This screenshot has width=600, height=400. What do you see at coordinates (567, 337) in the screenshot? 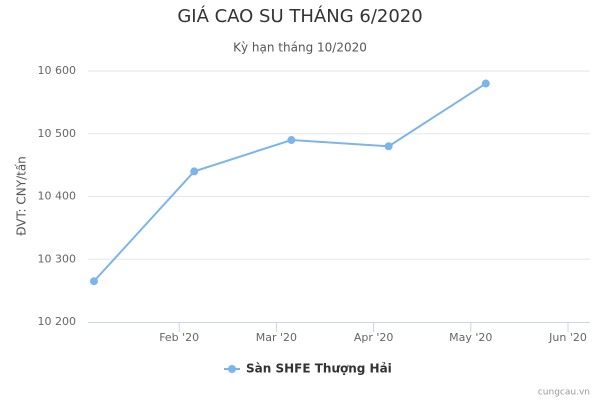
I see `x-tick-label: Jun '20` at bounding box center [567, 337].